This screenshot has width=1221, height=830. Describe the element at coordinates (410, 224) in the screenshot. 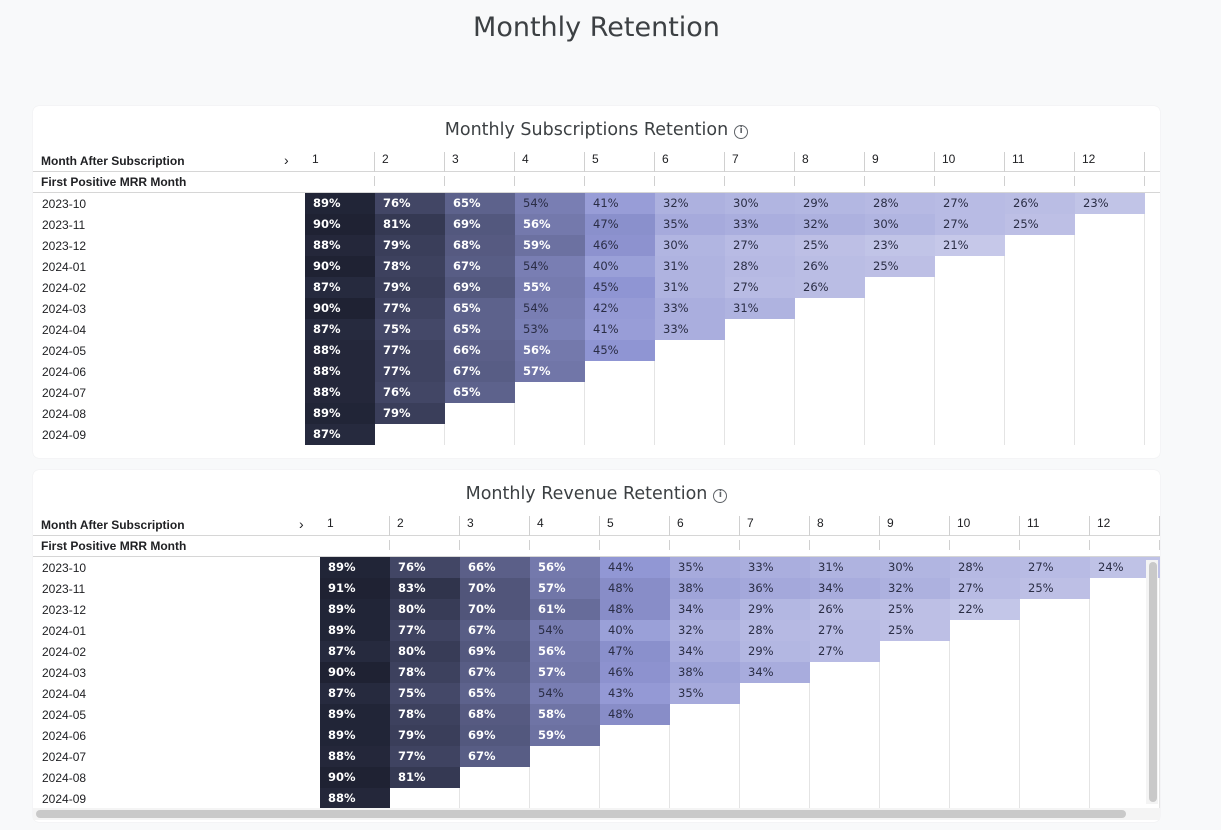

I see `retention-cell: 81%` at that location.